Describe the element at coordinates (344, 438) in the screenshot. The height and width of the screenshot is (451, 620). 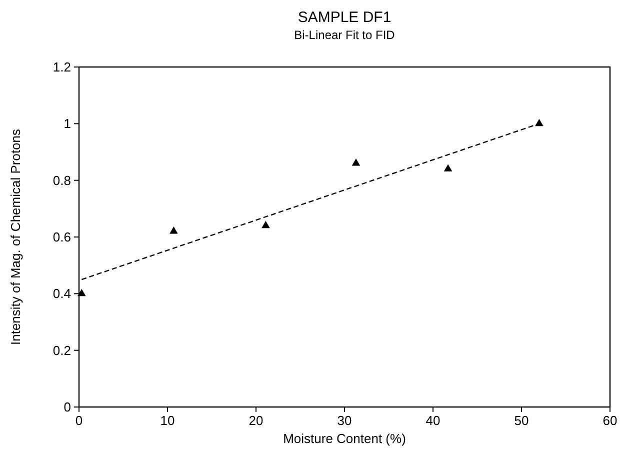
I see `x-axis-title: Moisture Content (%)` at that location.